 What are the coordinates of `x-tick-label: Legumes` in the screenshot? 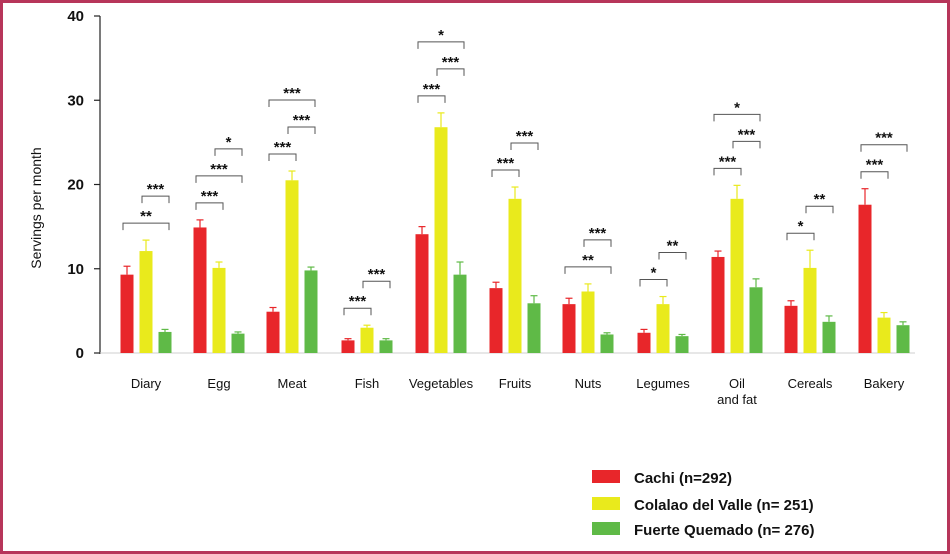 It's located at (663, 383).